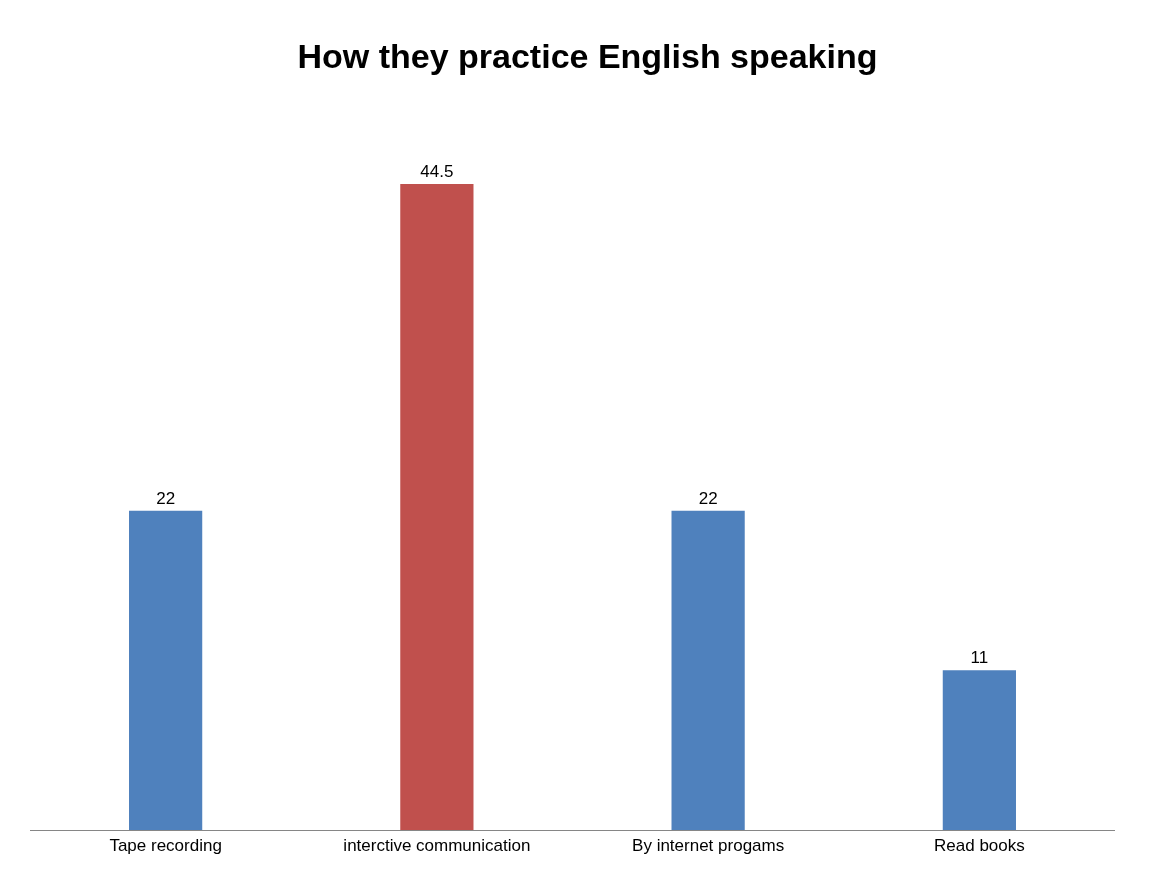  I want to click on chart-title: How they practice English speaking, so click(587, 55).